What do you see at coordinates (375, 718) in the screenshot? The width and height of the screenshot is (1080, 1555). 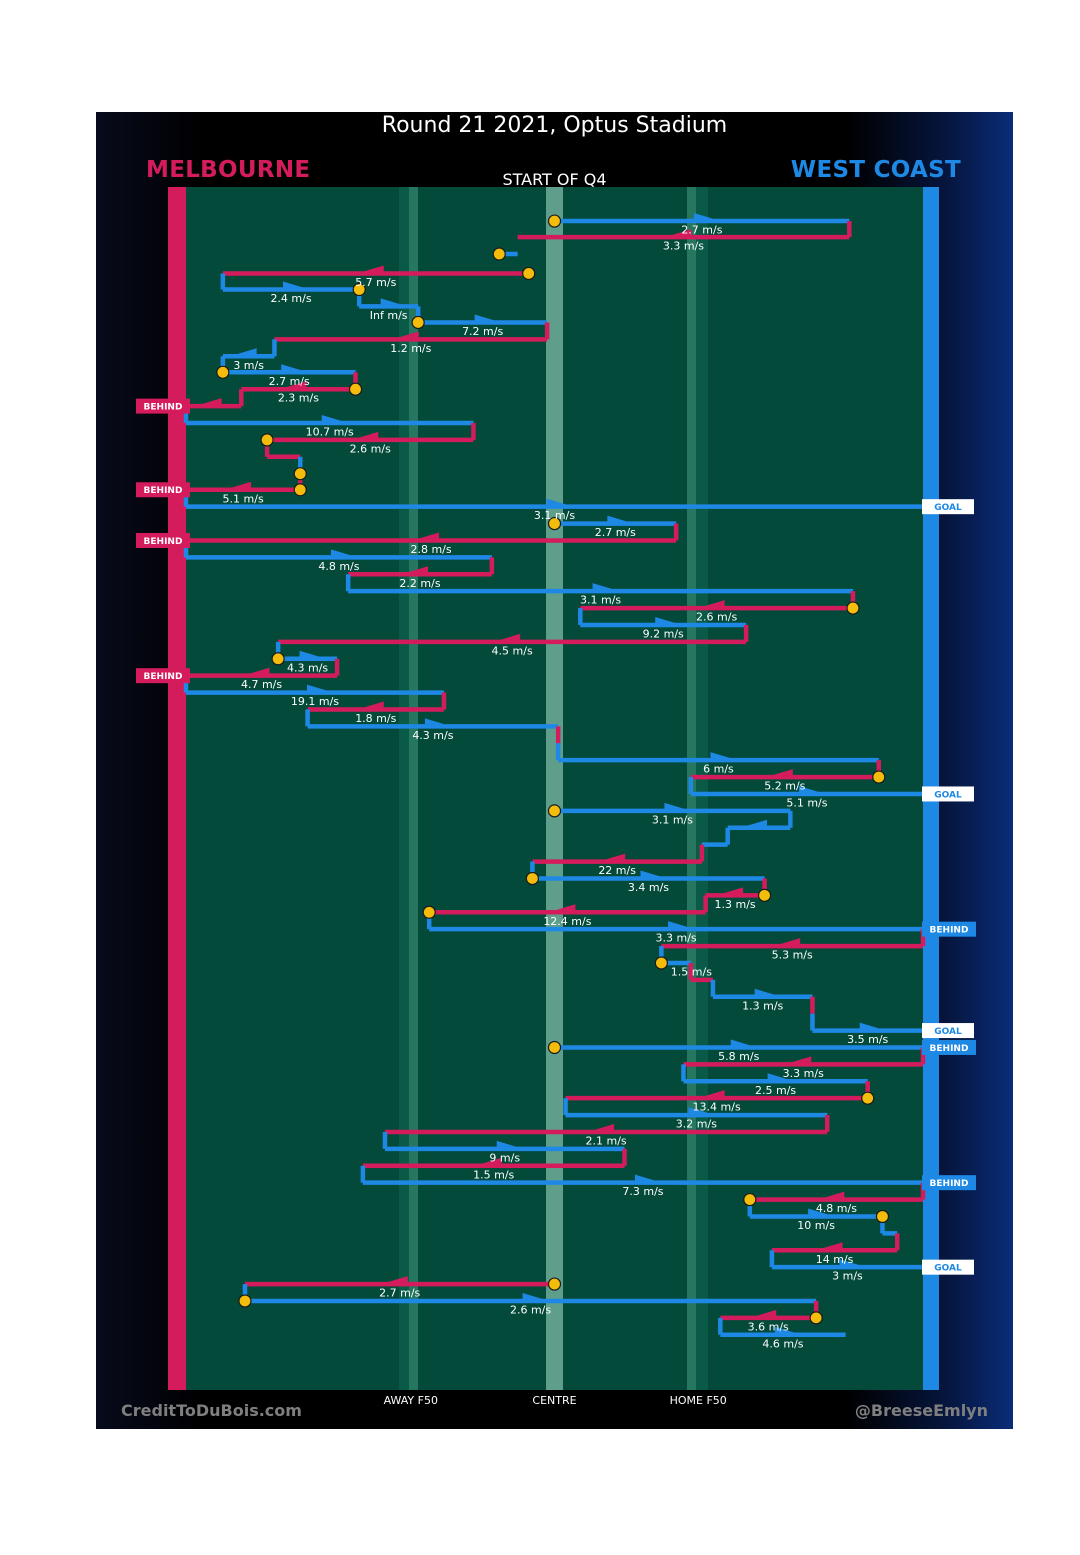 I see `speed-label: 1.8 m/s` at bounding box center [375, 718].